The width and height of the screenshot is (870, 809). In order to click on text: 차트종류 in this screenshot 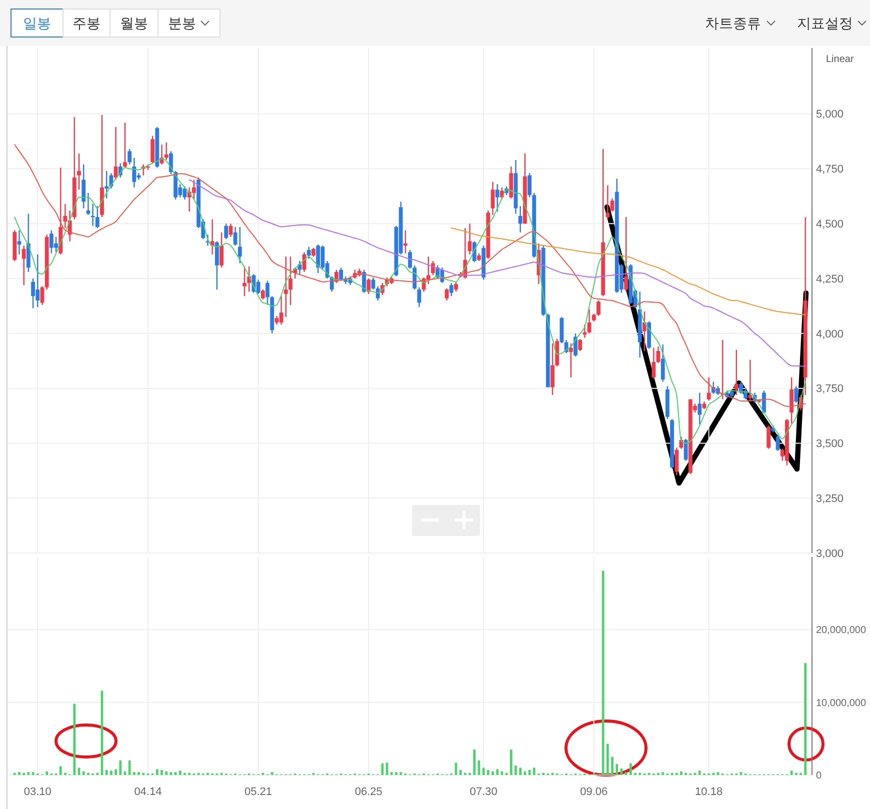, I will do `click(733, 23)`.